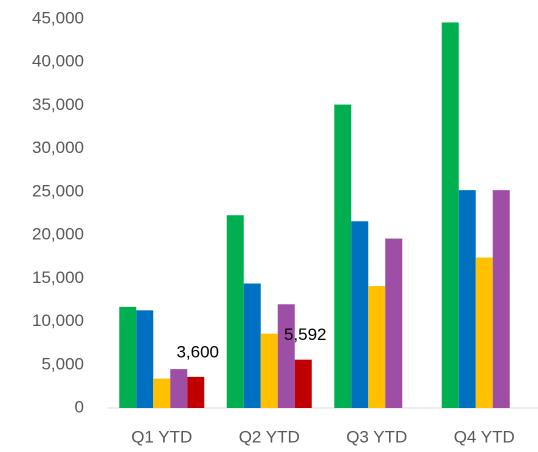 Image resolution: width=538 pixels, height=452 pixels. What do you see at coordinates (484, 436) in the screenshot?
I see `x-tick-label: Q4 YTD` at bounding box center [484, 436].